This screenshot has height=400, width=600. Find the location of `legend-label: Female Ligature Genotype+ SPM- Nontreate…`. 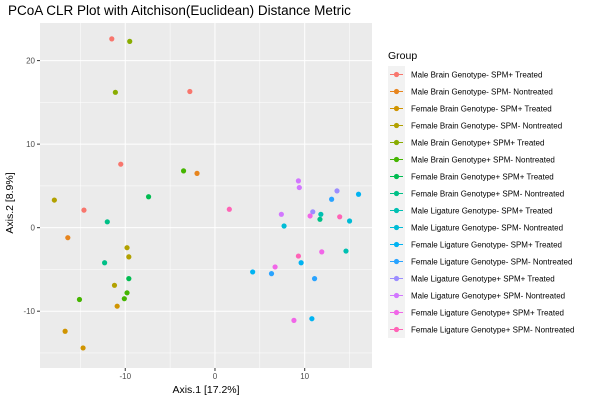

legend-label: Female Ligature Genotype+ SPM- Nontreate… is located at coordinates (492, 330).